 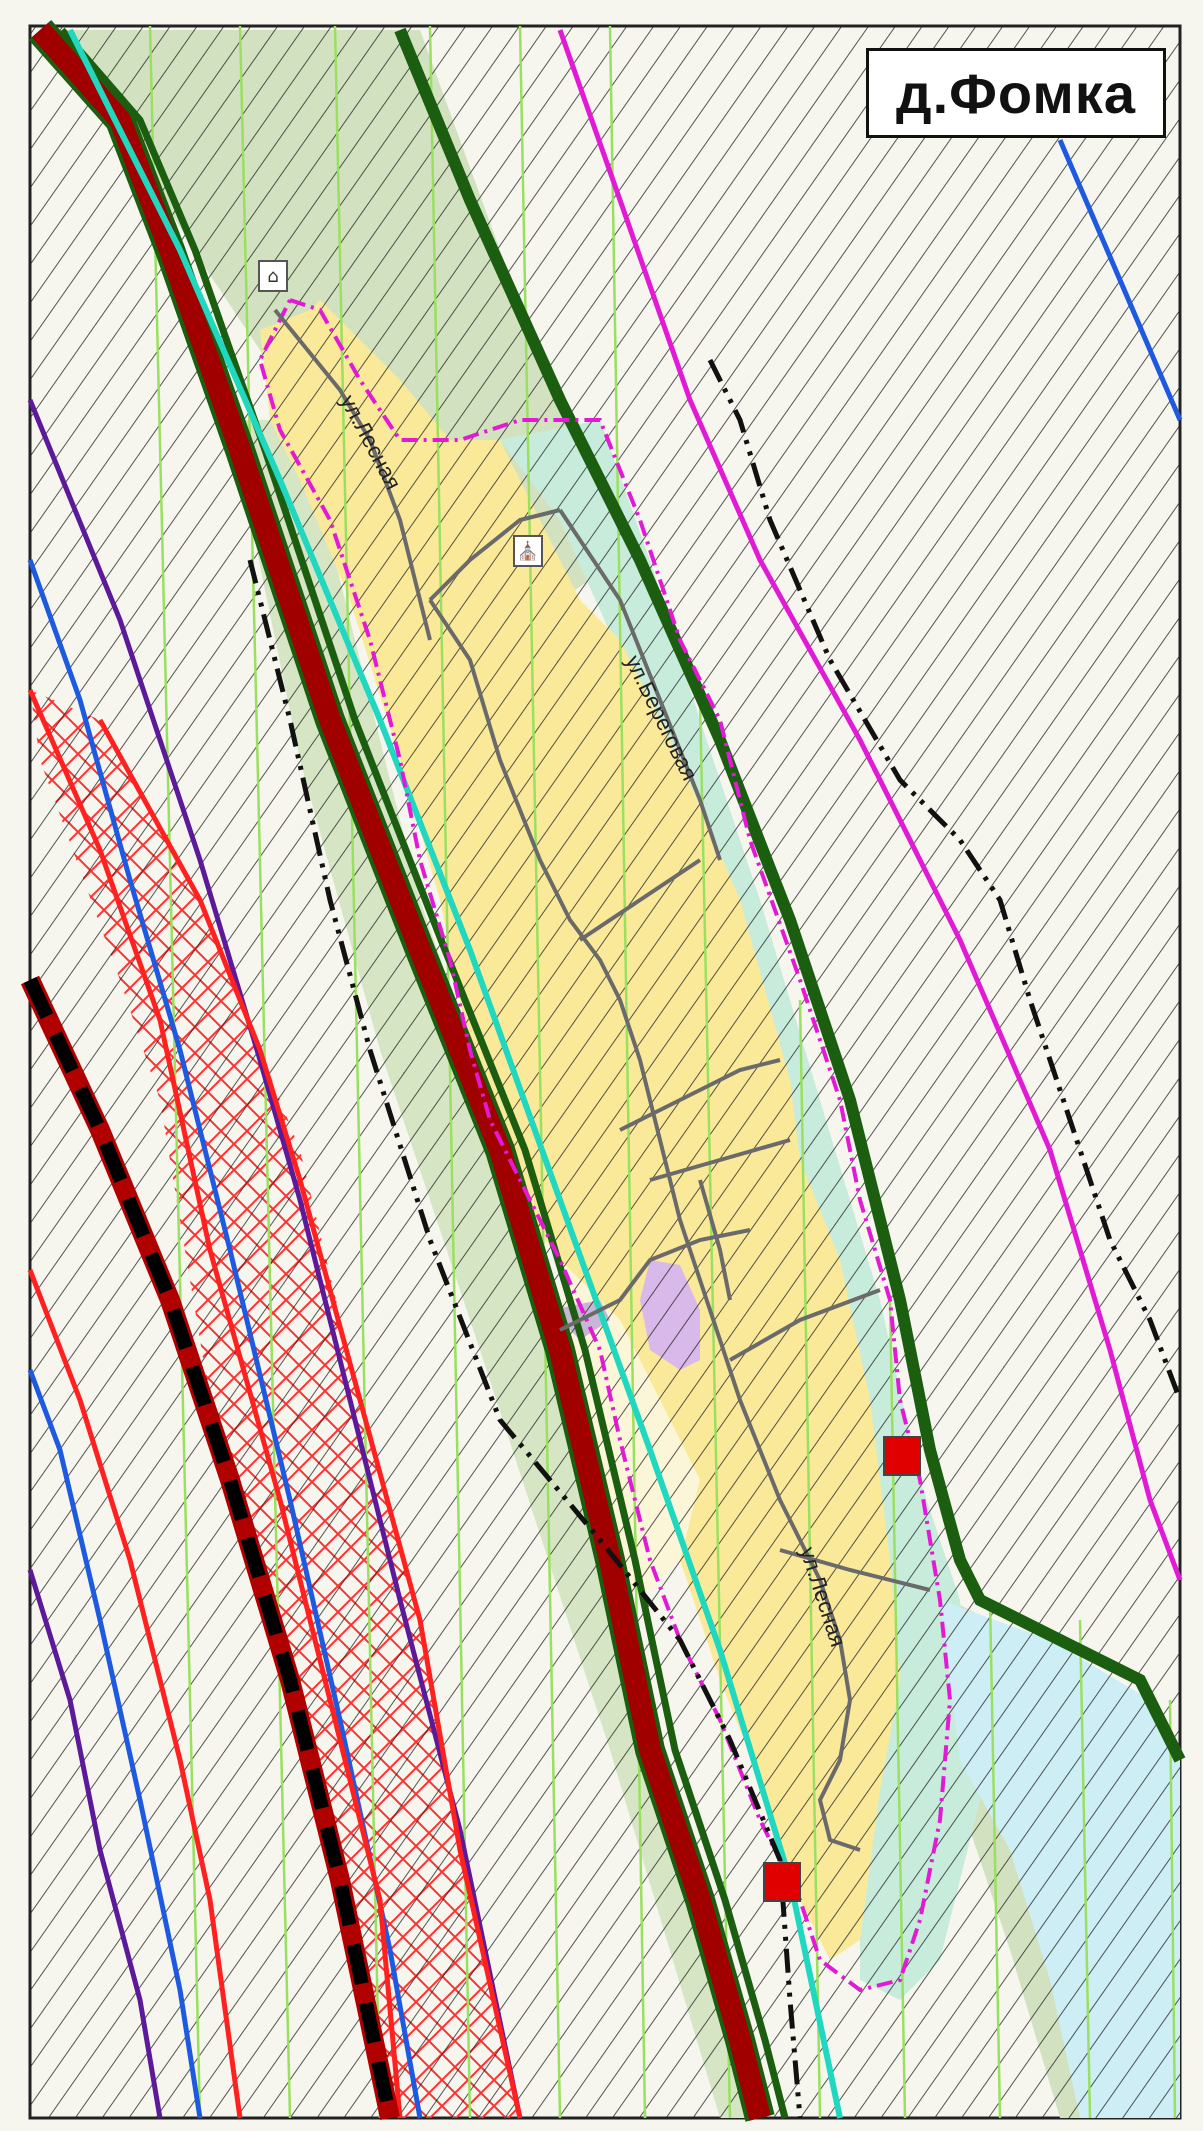 I want to click on red-object-south, so click(x=782, y=1882).